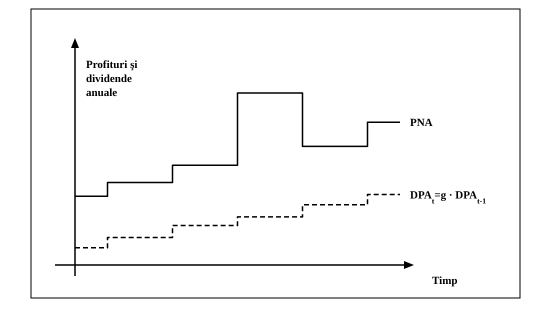  I want to click on y-axis-title: Profituri şi dividende anuale, so click(112, 79).